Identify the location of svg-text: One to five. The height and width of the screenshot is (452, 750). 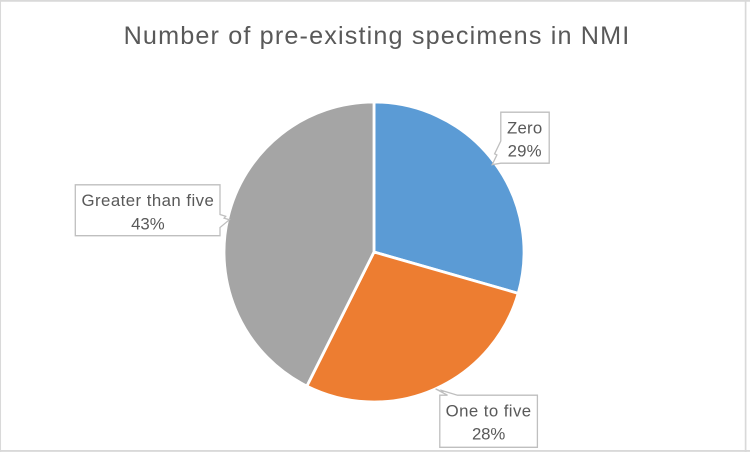
(489, 411).